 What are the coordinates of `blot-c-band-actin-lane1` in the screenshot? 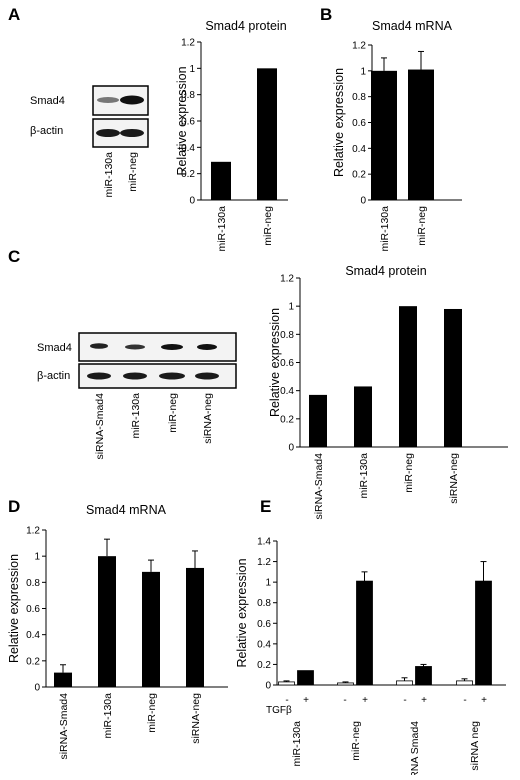 It's located at (99, 376).